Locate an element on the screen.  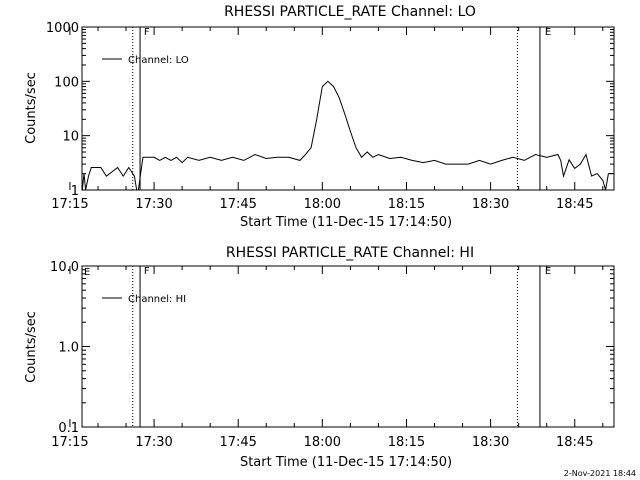
ytick-label: 10 is located at coordinates (70, 137).